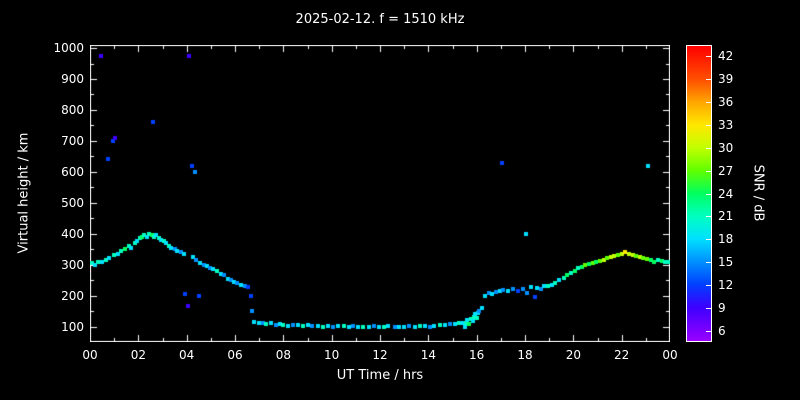 Image resolution: width=800 pixels, height=400 pixels. I want to click on chart-title: 2025-02-12. f = 1510 kHz, so click(380, 19).